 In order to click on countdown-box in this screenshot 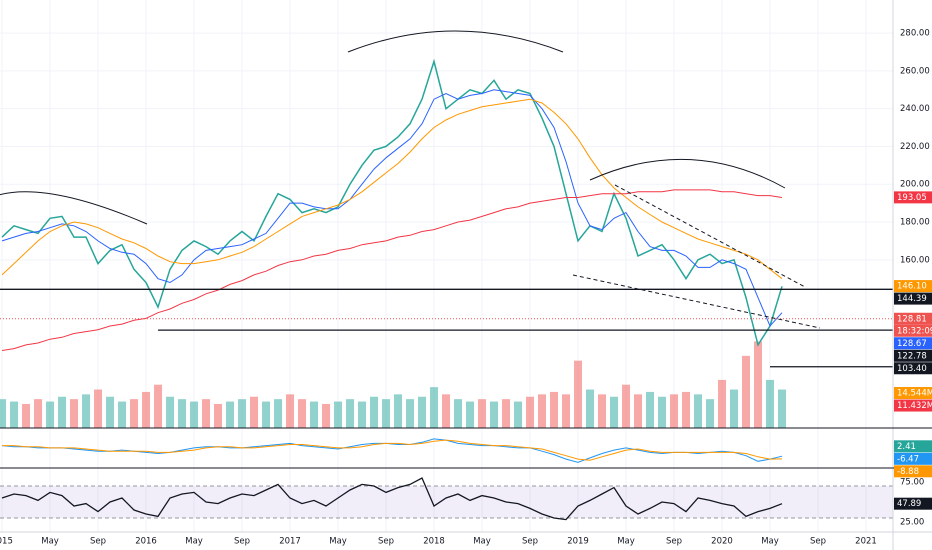, I will do `click(913, 330)`.